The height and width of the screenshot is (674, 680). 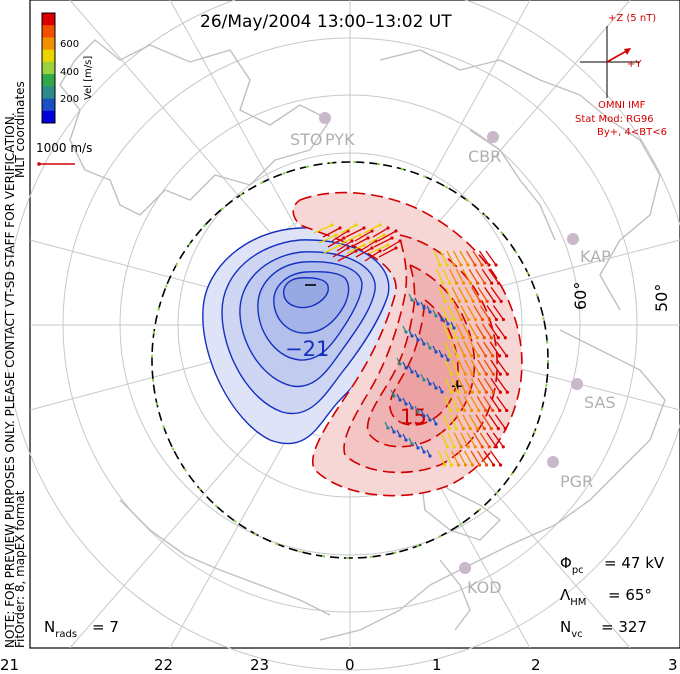 I want to click on mlt-tick-label: 22, so click(x=163, y=665).